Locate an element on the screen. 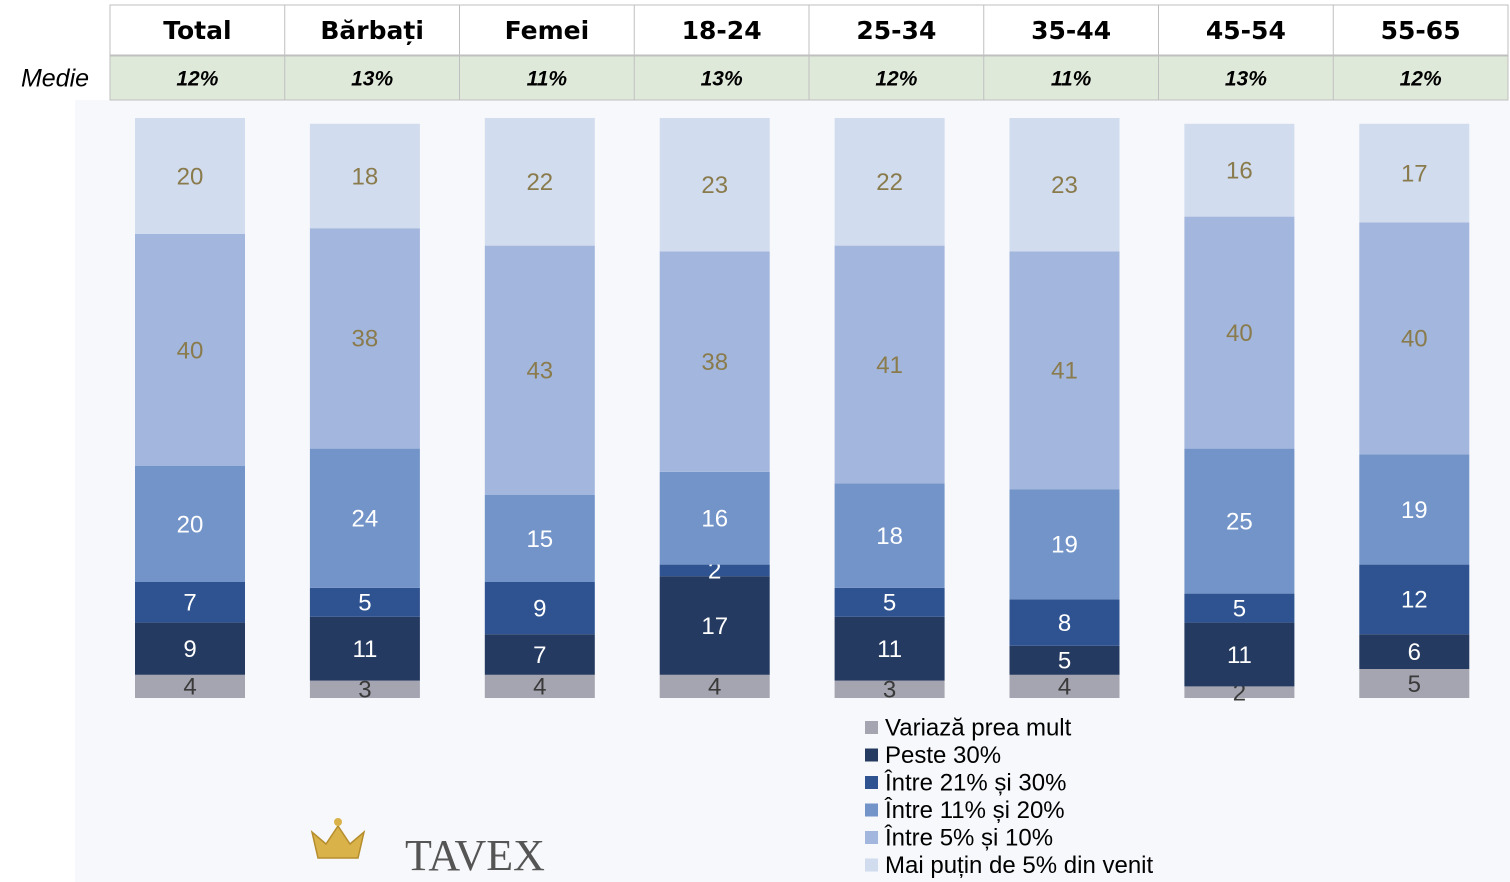 Image resolution: width=1510 pixels, height=882 pixels. legend-label: Între 21% și 30% is located at coordinates (975, 782).